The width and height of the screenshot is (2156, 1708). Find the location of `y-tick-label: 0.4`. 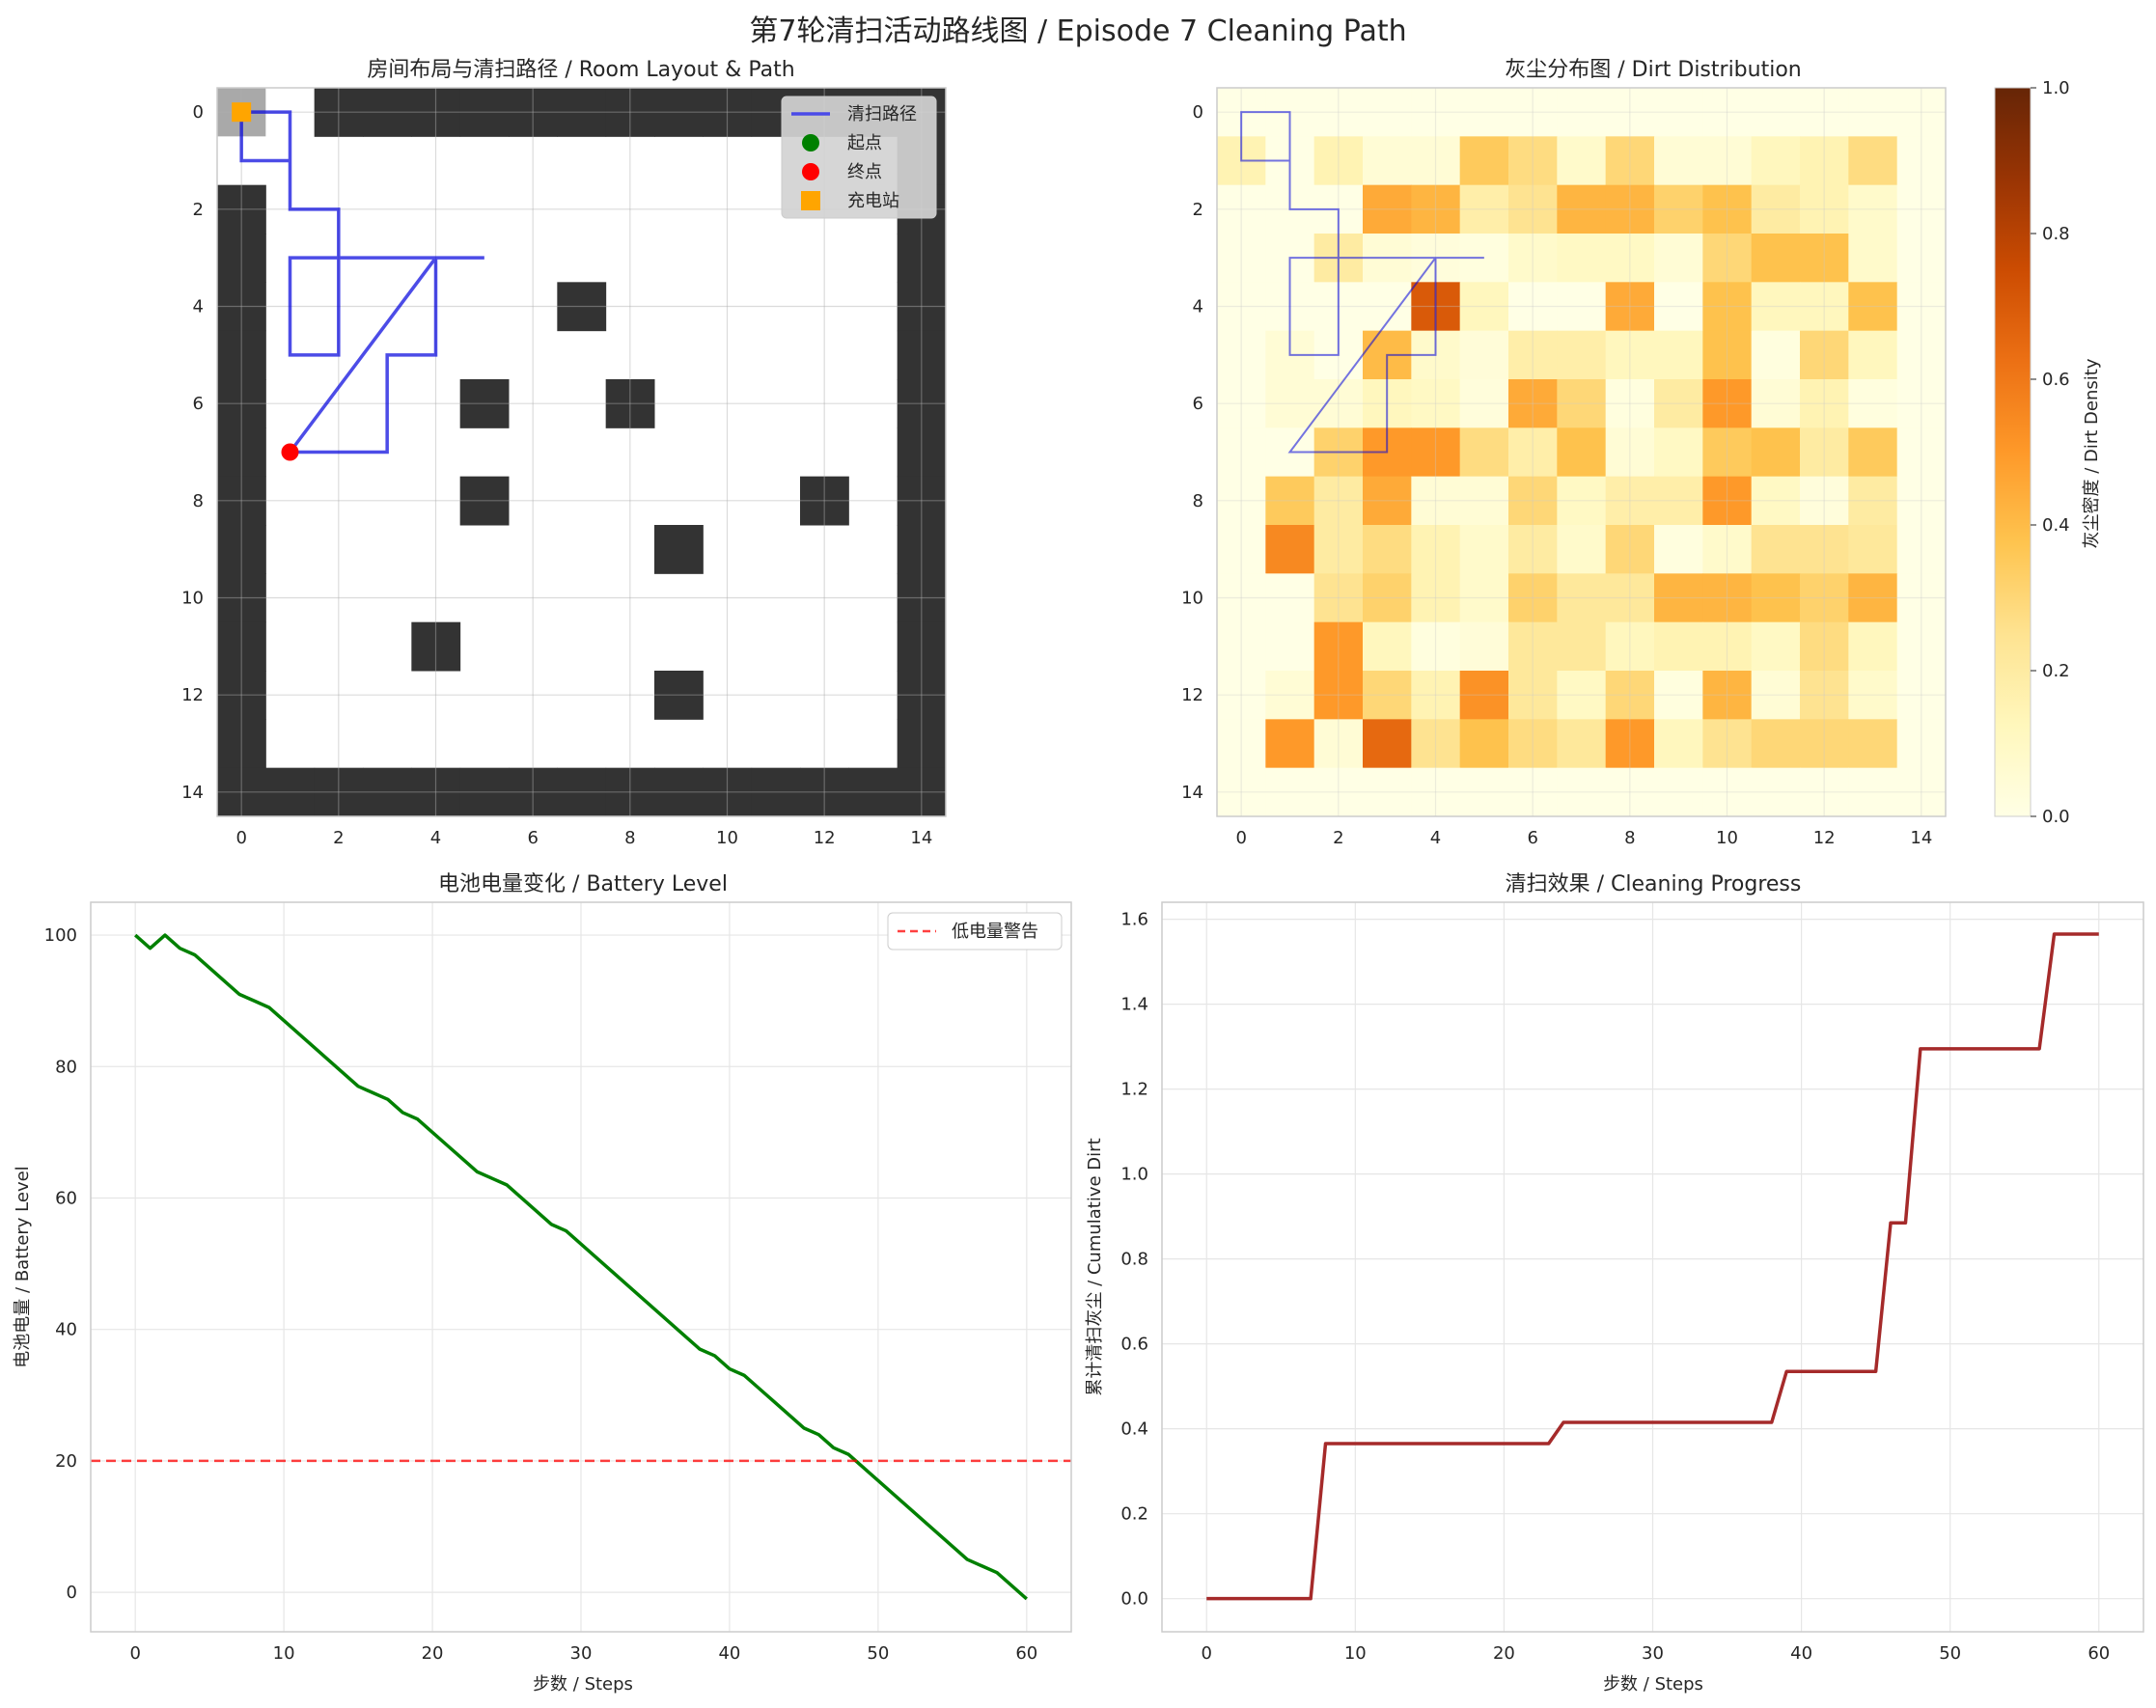

y-tick-label: 0.4 is located at coordinates (1134, 1429).